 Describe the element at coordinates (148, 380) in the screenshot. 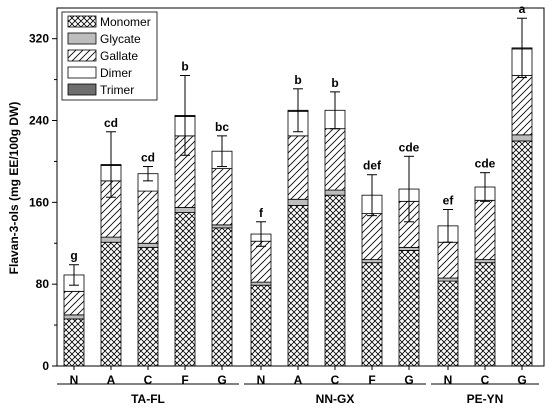

I see `x-tick-label-2: C` at that location.